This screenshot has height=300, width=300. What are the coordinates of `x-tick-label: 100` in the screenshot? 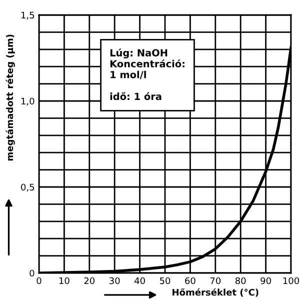 It's located at (291, 280).